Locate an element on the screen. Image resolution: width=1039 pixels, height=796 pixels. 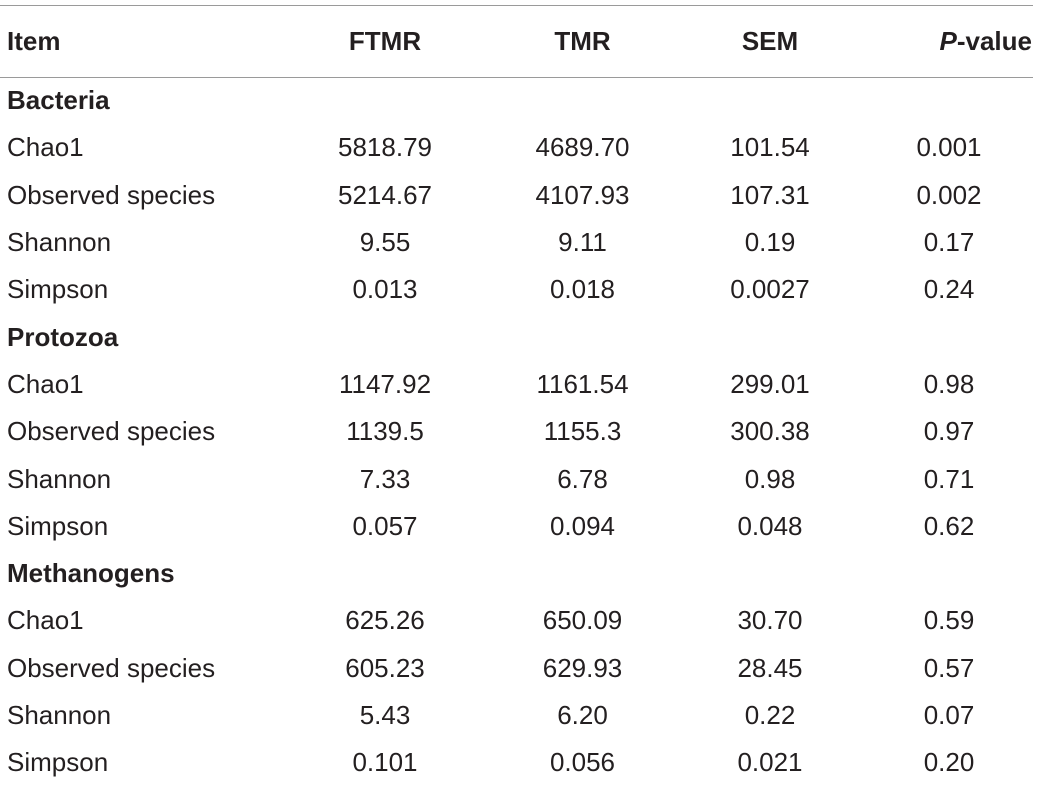
header-p-letter: P is located at coordinates (948, 41).